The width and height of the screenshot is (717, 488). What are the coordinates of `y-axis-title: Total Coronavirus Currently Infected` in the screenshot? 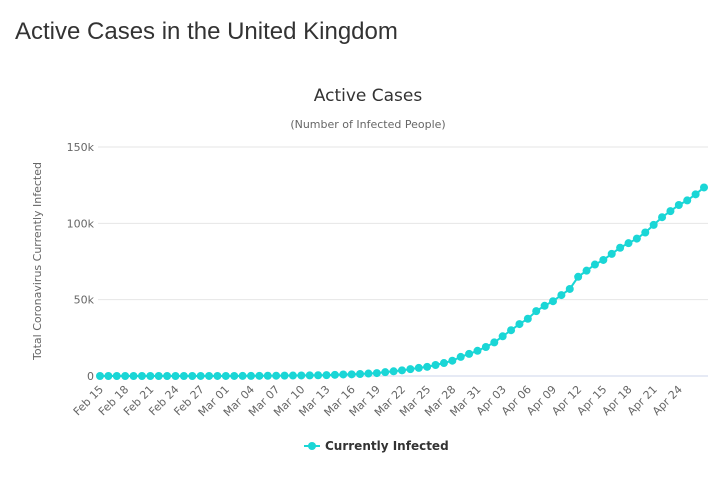 It's located at (37, 261).